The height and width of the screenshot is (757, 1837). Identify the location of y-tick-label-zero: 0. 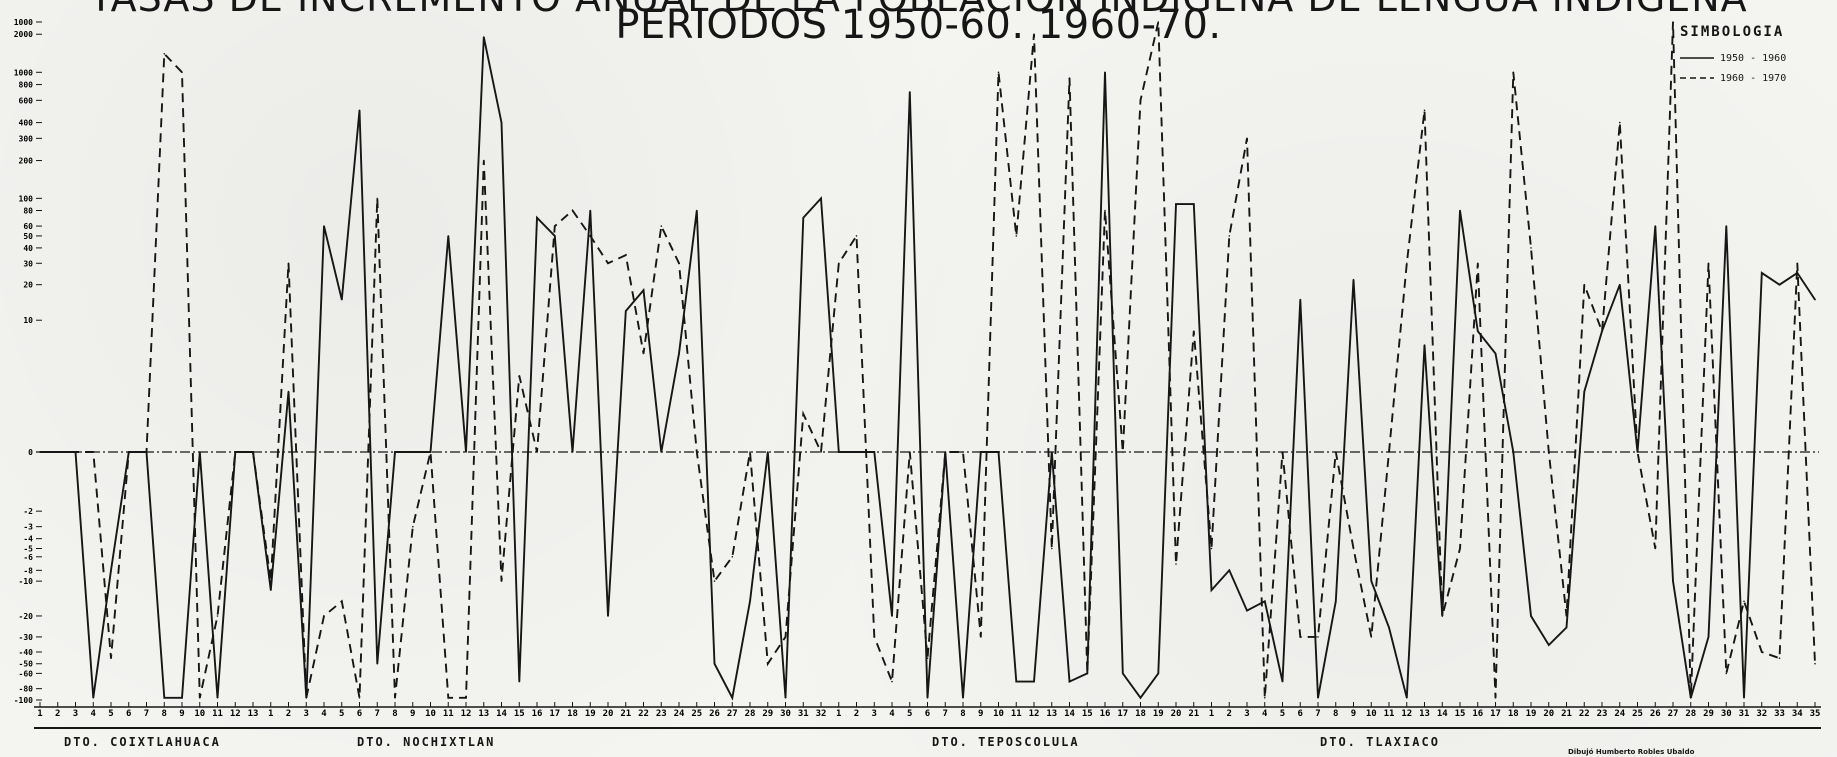
(30, 452).